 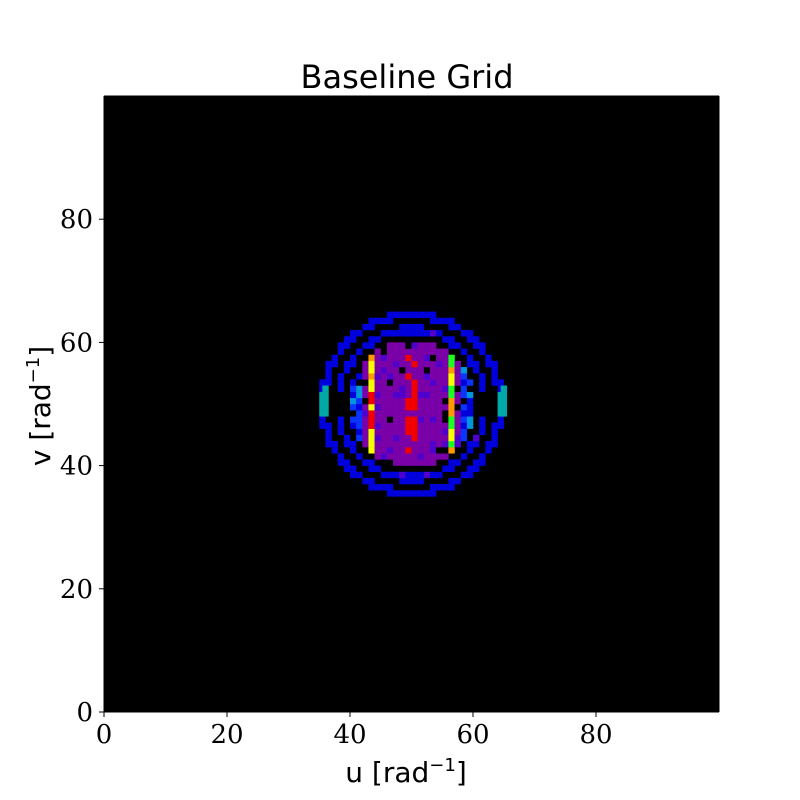 I want to click on x-tick-label: 40, so click(x=349, y=735).